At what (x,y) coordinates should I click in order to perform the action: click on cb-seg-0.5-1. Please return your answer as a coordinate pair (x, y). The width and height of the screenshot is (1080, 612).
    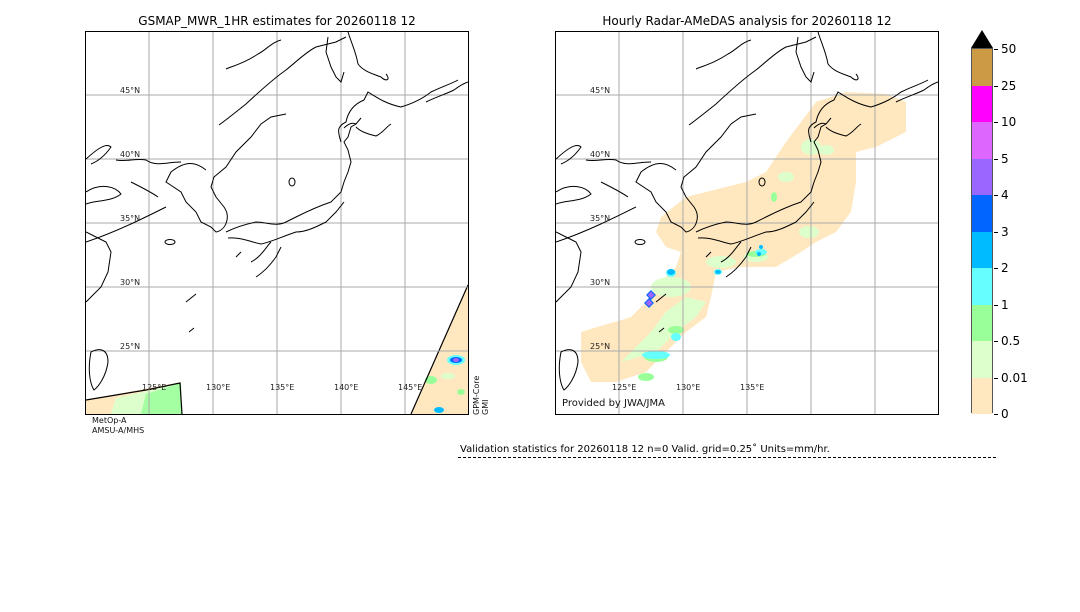
    Looking at the image, I should click on (982, 322).